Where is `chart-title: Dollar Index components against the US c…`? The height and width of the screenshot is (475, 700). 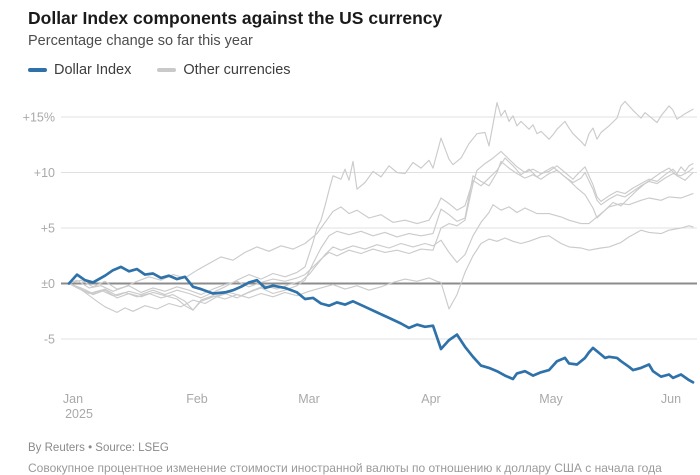 chart-title: Dollar Index components against the US c… is located at coordinates (235, 18).